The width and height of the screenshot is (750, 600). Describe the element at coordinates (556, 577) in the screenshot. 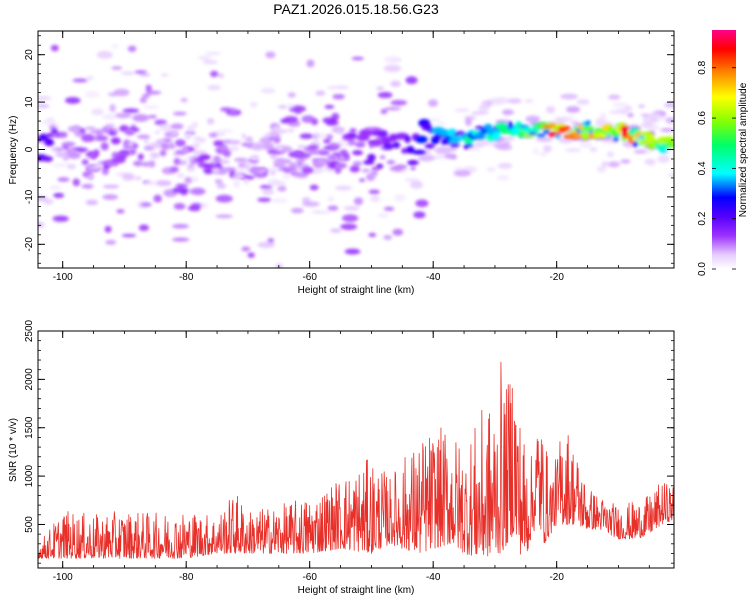

I see `snr-x-tick-label: -20` at that location.